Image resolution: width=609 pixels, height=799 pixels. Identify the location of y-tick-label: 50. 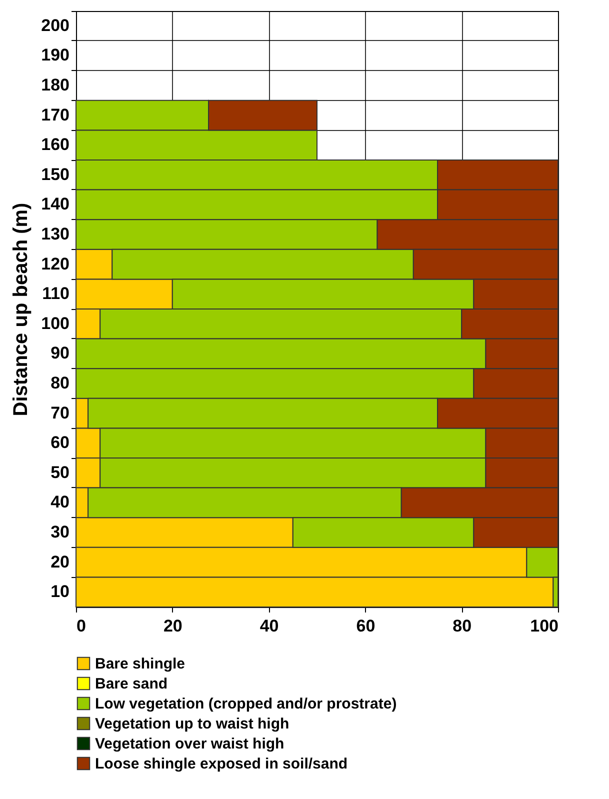
(60, 472).